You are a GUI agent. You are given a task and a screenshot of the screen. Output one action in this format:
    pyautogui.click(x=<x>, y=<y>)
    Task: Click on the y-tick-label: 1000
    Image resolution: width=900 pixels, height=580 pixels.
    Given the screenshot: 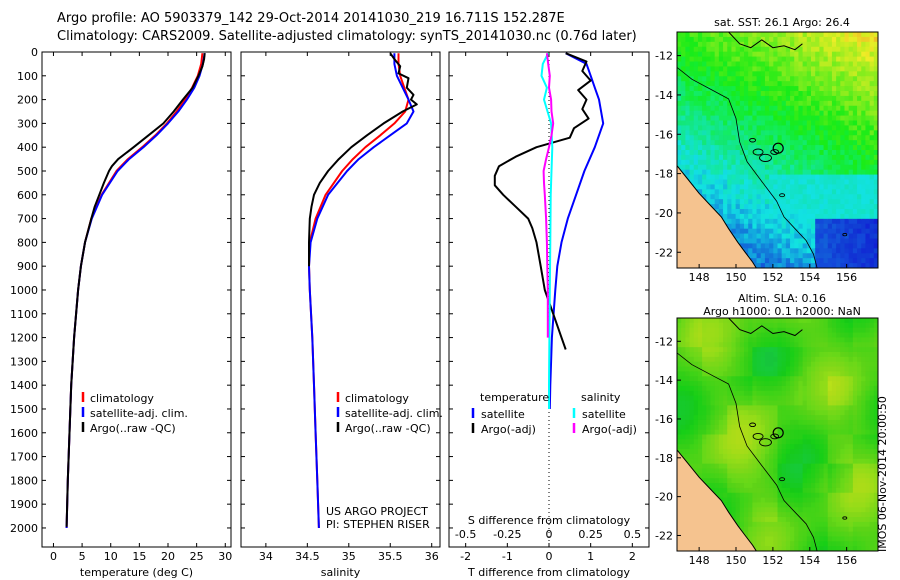 What is the action you would take?
    pyautogui.click(x=24, y=290)
    